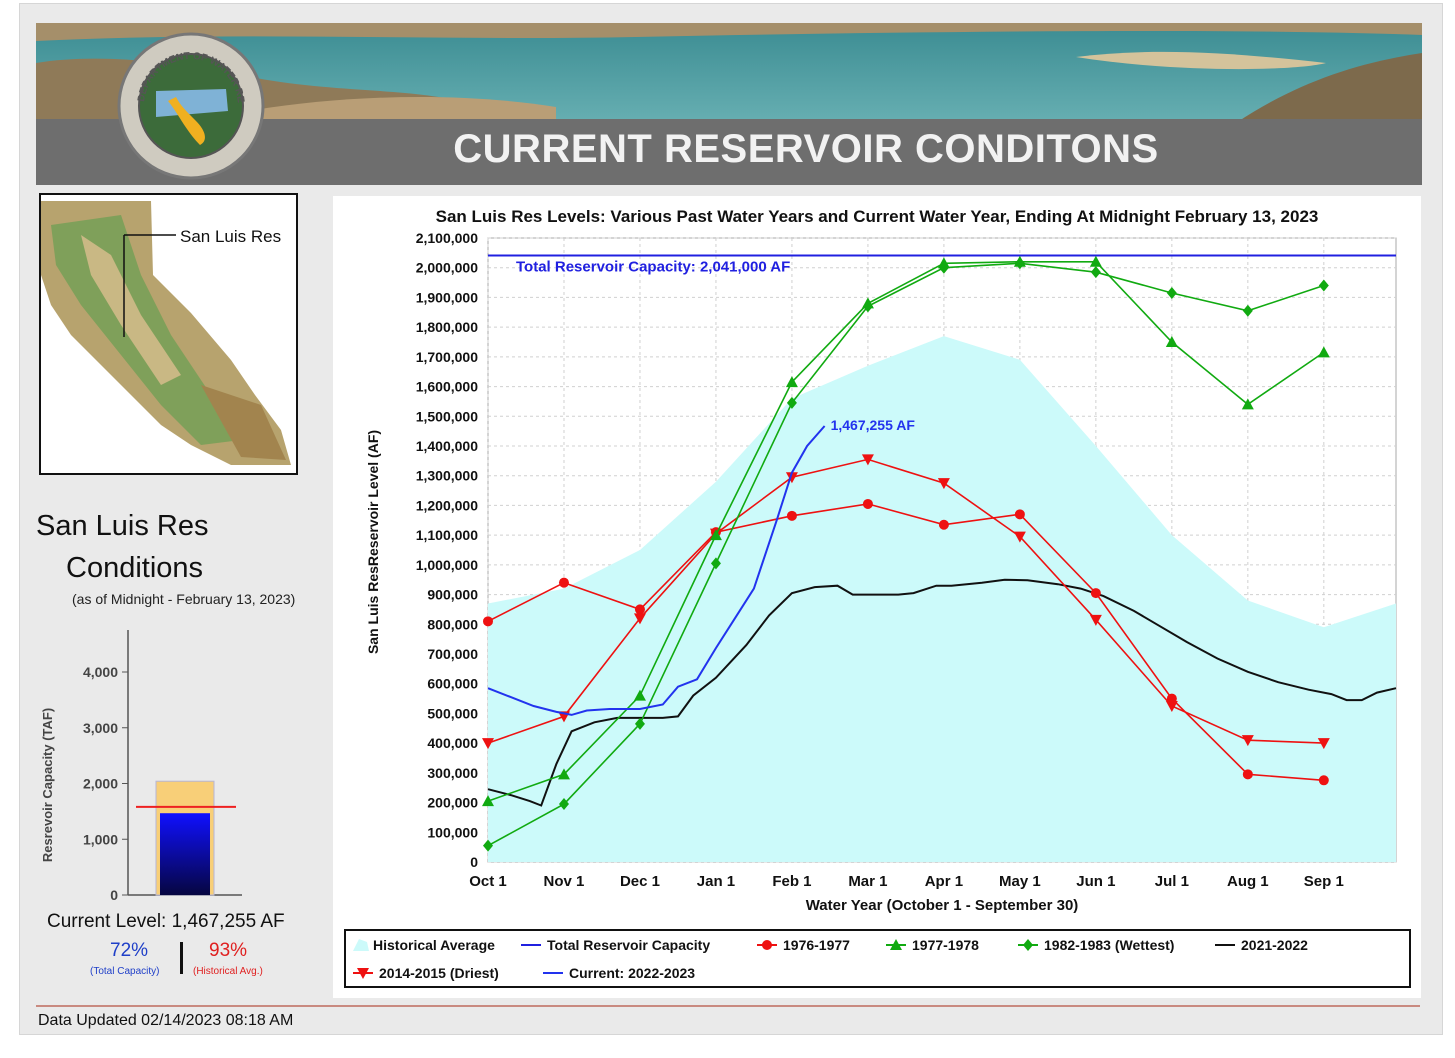  What do you see at coordinates (640, 881) in the screenshot?
I see `x-tick-label: Dec 1` at bounding box center [640, 881].